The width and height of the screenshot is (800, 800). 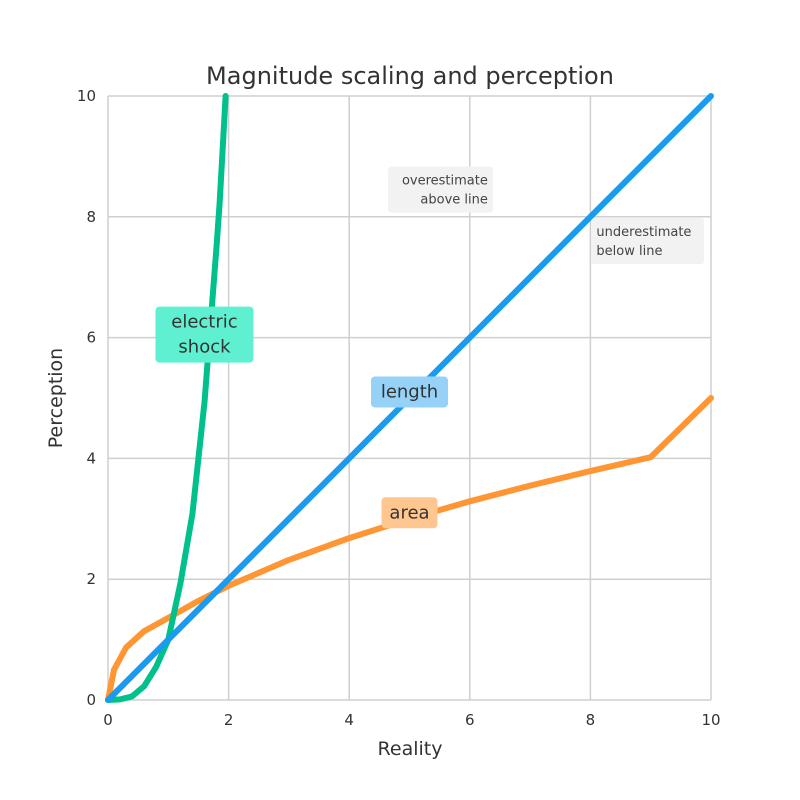 I want to click on y-tick-label-0: 0, so click(x=91, y=700).